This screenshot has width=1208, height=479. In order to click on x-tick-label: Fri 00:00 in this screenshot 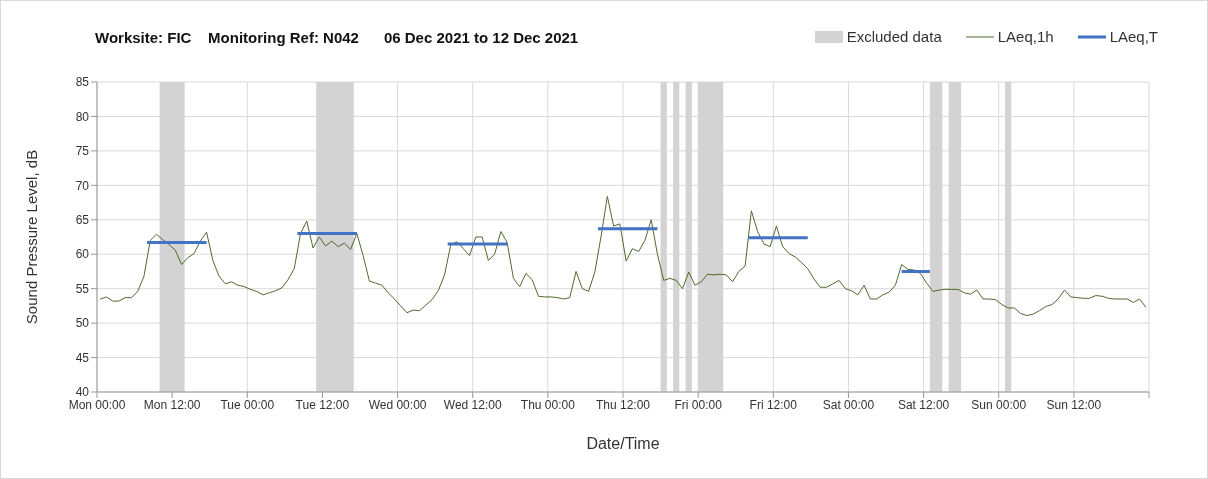, I will do `click(698, 404)`.